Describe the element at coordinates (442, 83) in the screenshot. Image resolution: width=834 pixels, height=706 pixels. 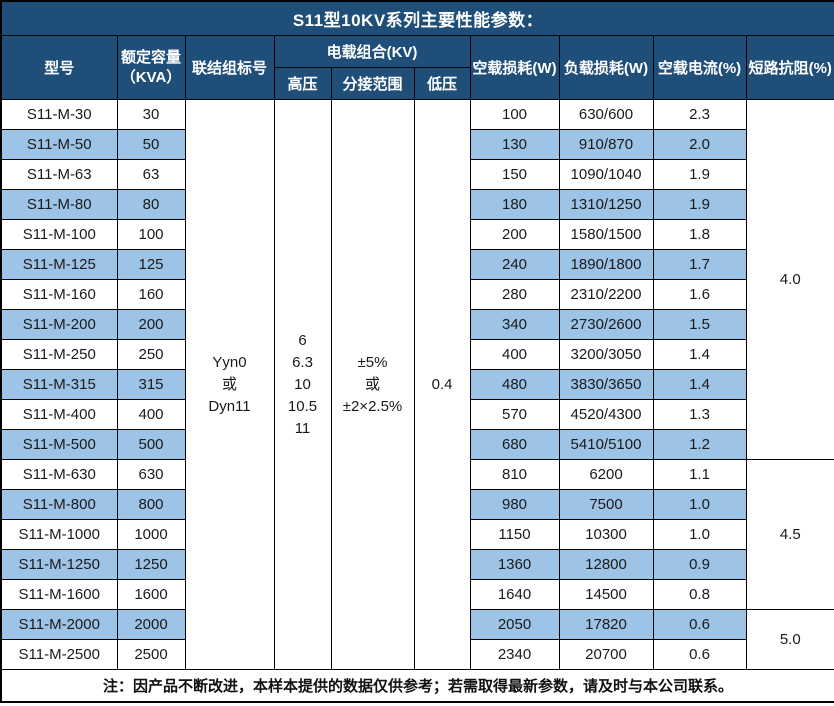
I see `col-header-low-voltage: 低压` at that location.